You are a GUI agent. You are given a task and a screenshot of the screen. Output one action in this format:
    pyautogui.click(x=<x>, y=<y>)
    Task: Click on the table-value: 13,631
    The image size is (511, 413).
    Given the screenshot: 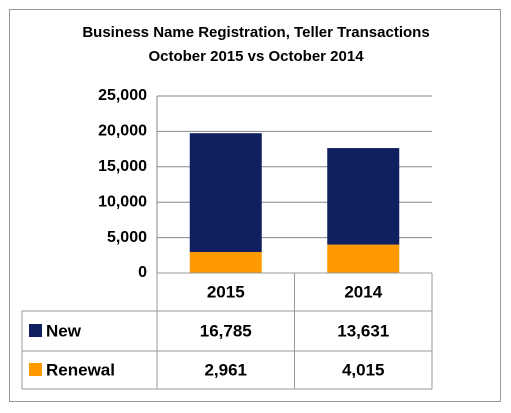 What is the action you would take?
    pyautogui.click(x=363, y=330)
    